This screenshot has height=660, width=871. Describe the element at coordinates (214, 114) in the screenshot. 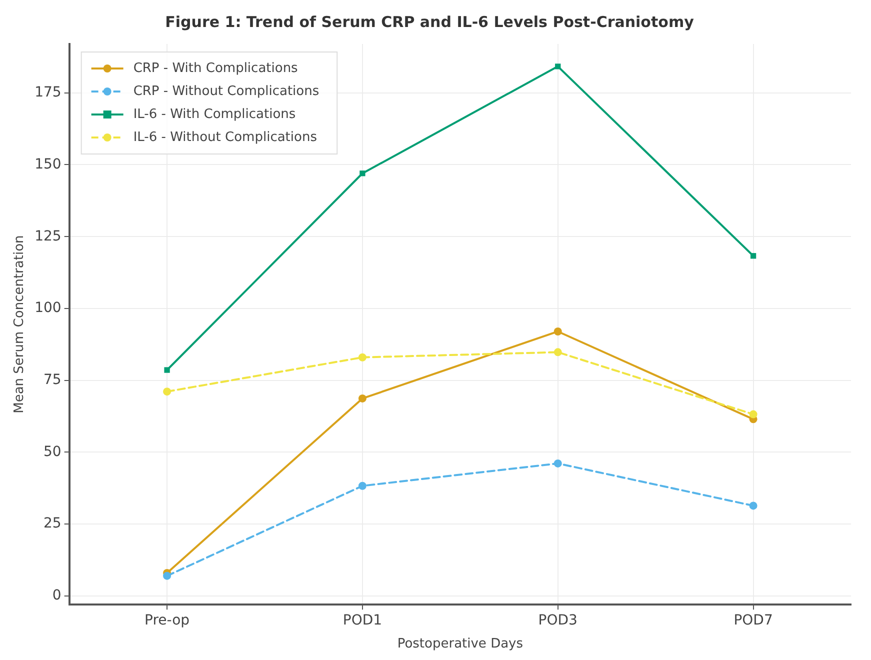

I see `legend-label: IL-6 - With Complications` at that location.